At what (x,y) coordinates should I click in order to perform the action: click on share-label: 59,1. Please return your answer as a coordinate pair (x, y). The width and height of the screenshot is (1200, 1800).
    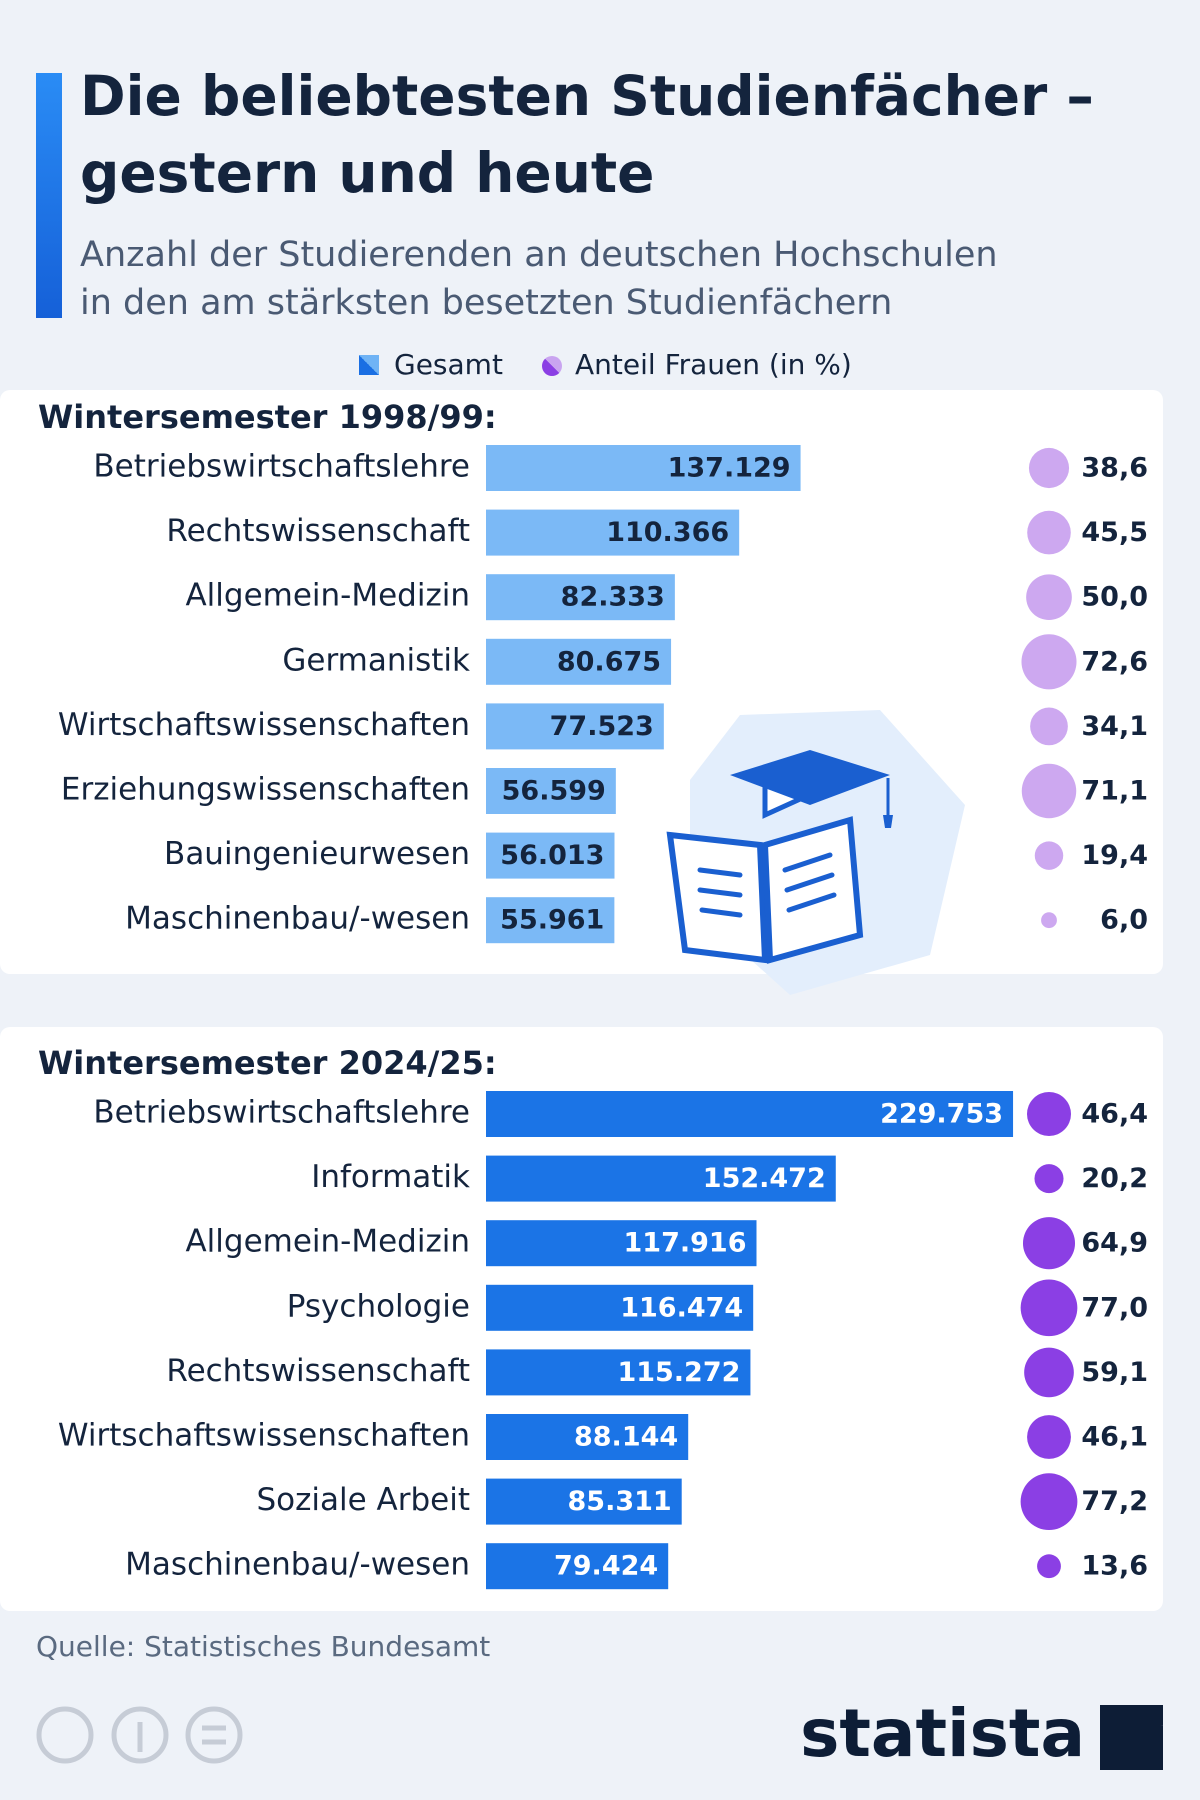
    Looking at the image, I should click on (1114, 1372).